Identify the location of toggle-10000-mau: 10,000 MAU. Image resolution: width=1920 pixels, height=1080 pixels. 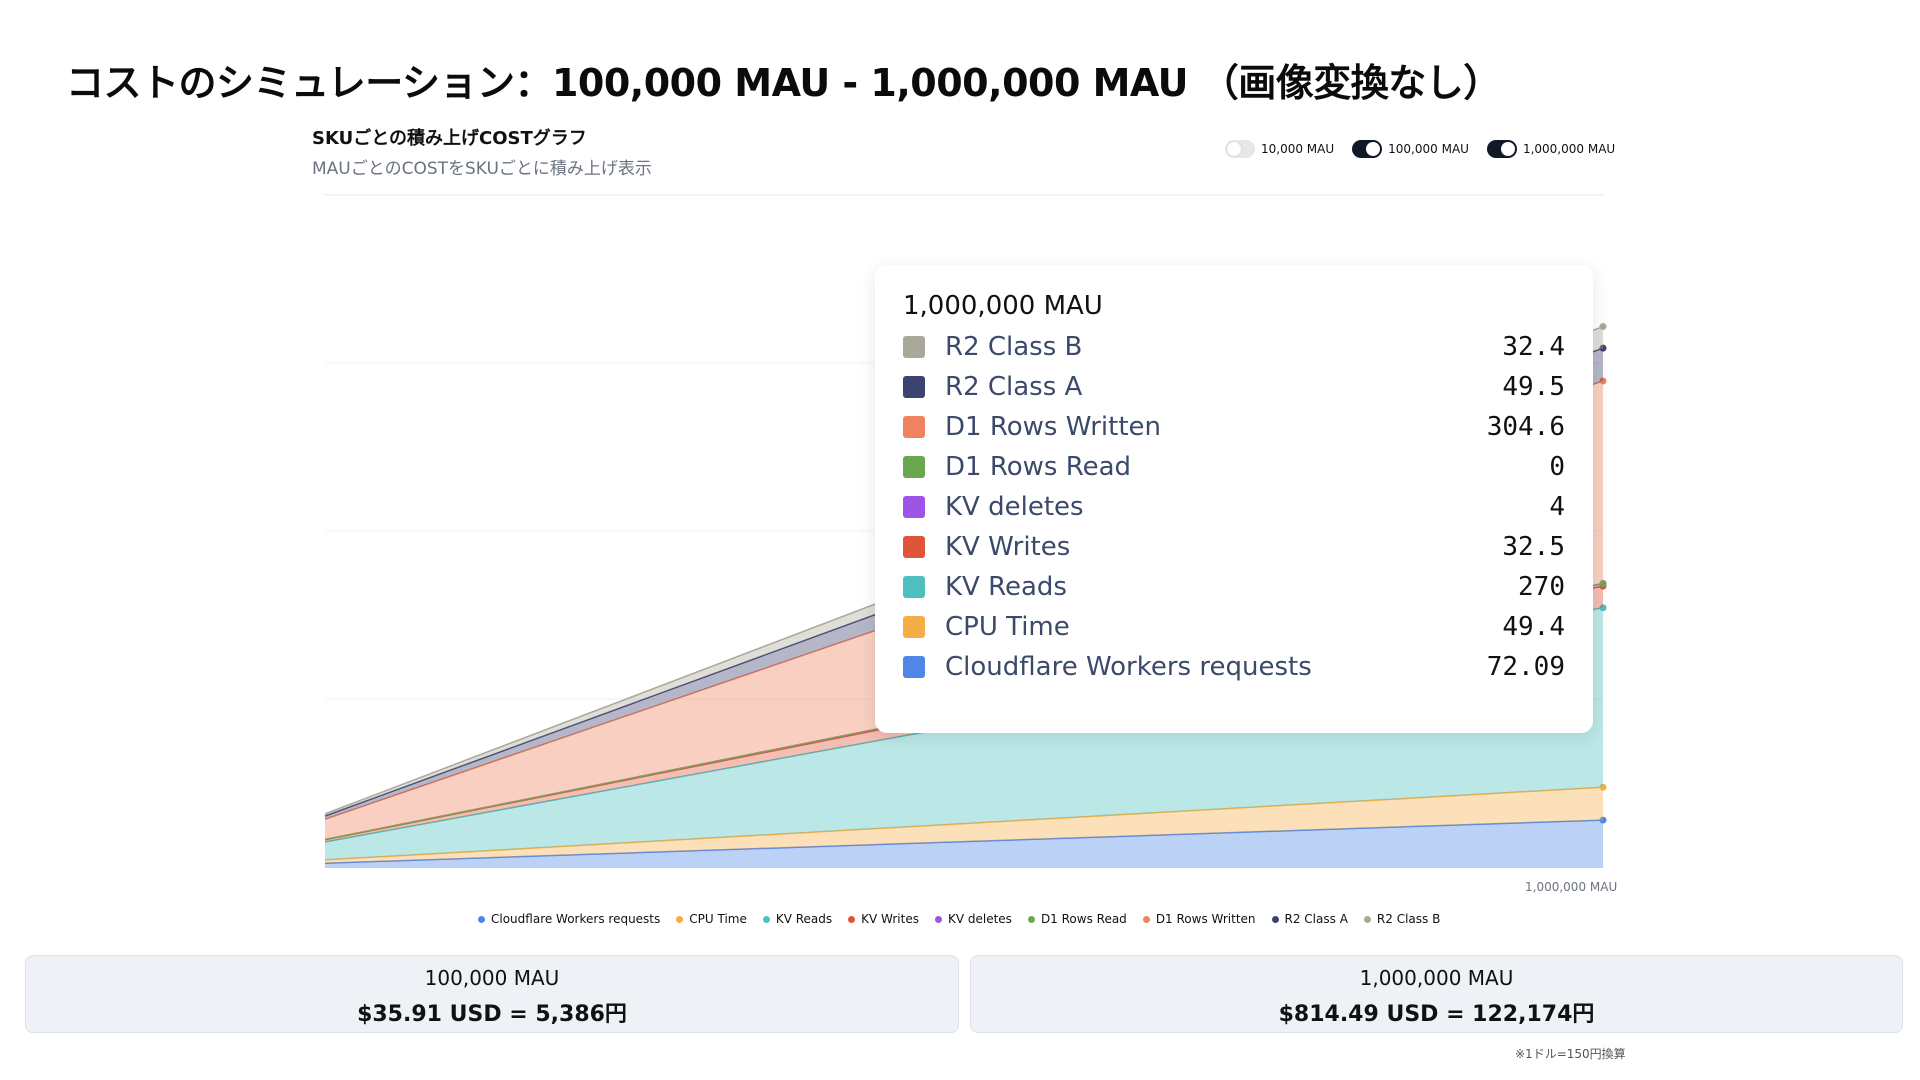
(1279, 149).